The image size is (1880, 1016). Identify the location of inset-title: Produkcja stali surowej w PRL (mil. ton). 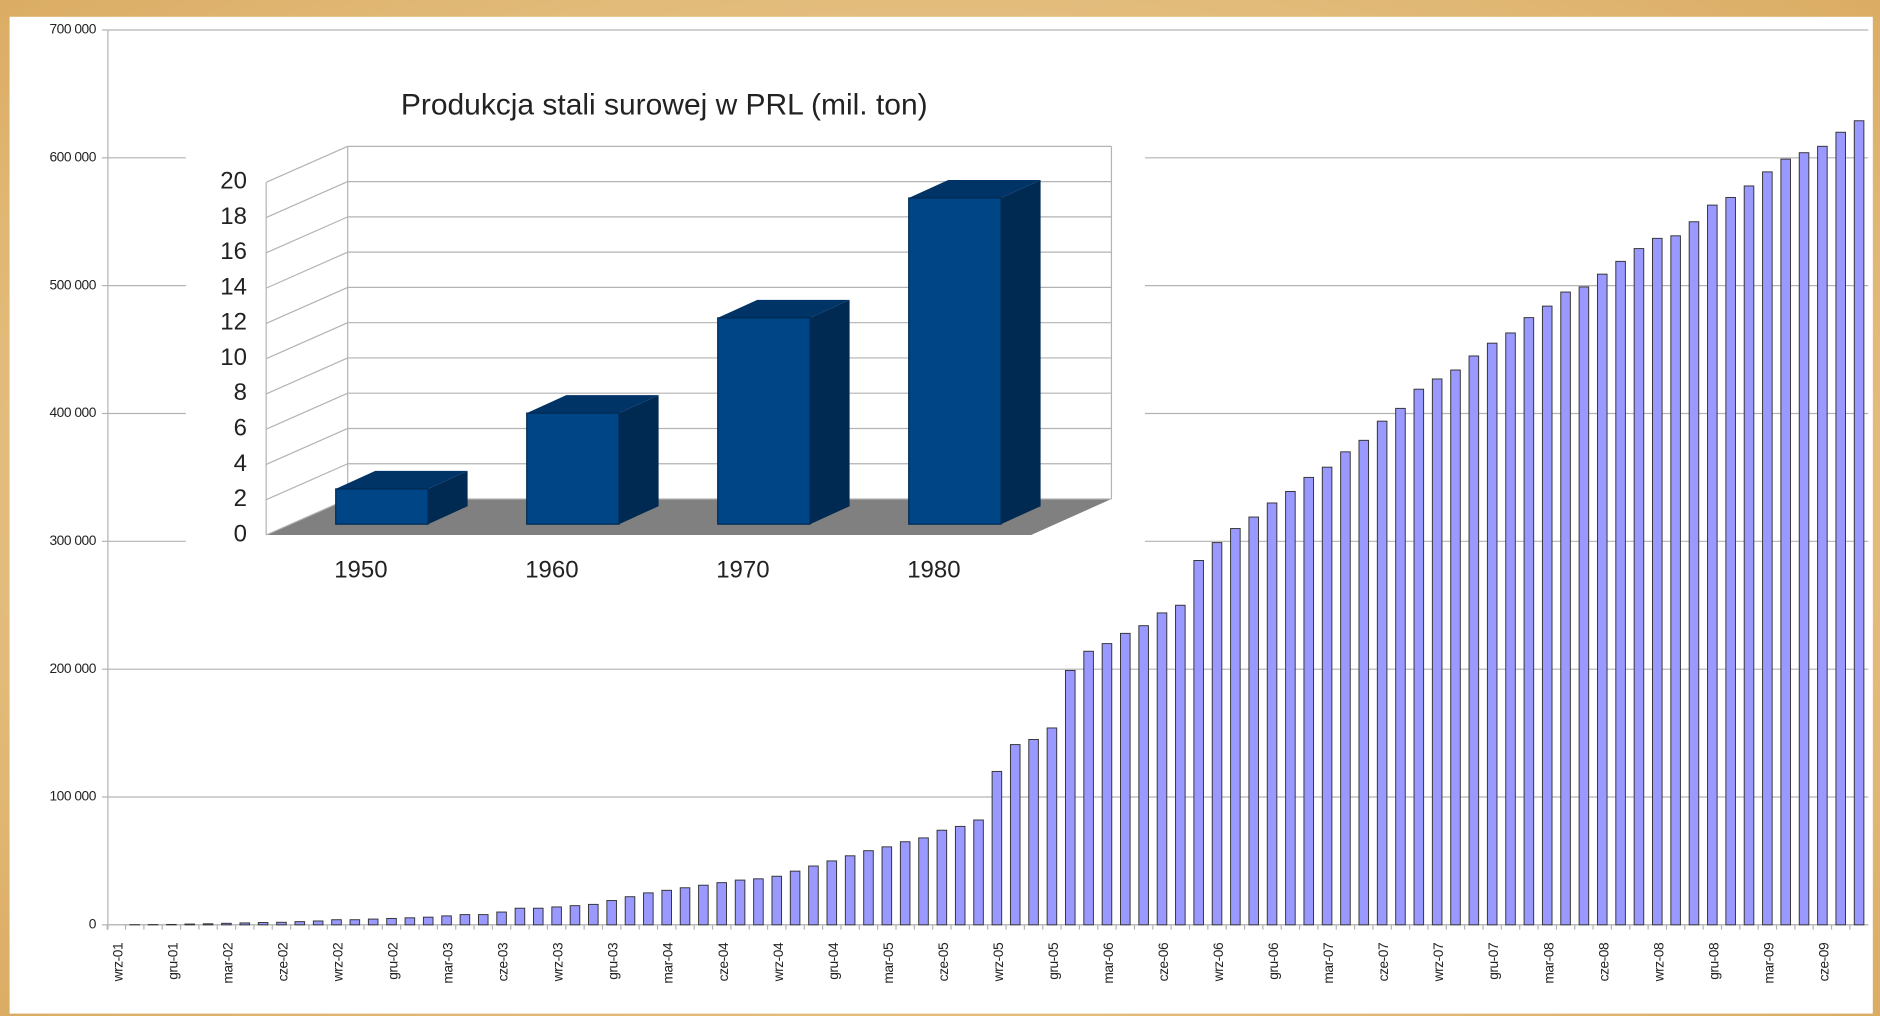
(664, 105).